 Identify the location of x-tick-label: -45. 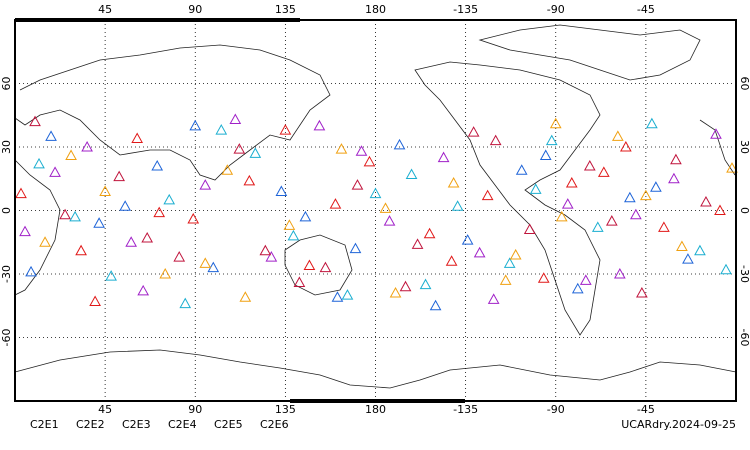
(646, 409).